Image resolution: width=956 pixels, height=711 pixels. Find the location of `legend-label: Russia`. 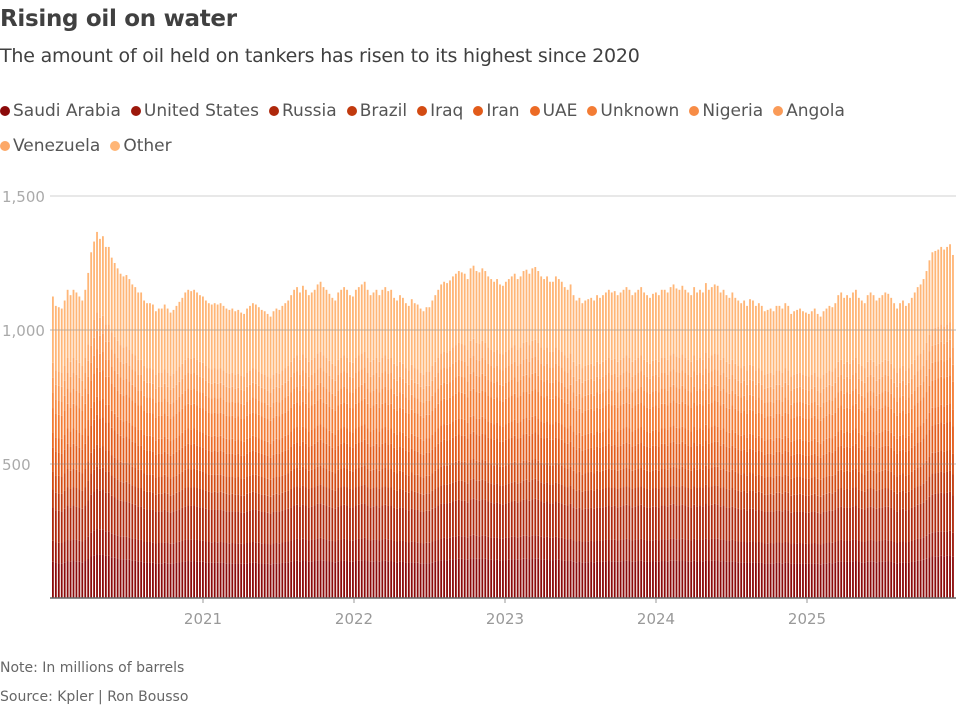

legend-label: Russia is located at coordinates (309, 111).